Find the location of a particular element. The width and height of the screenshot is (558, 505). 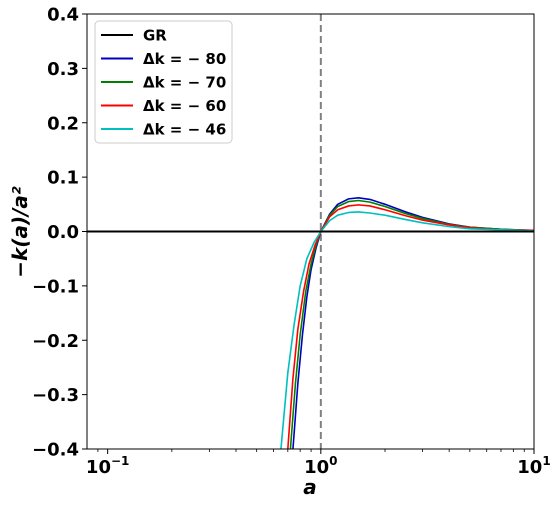

y-tick-label: 0.4 is located at coordinates (63, 15).